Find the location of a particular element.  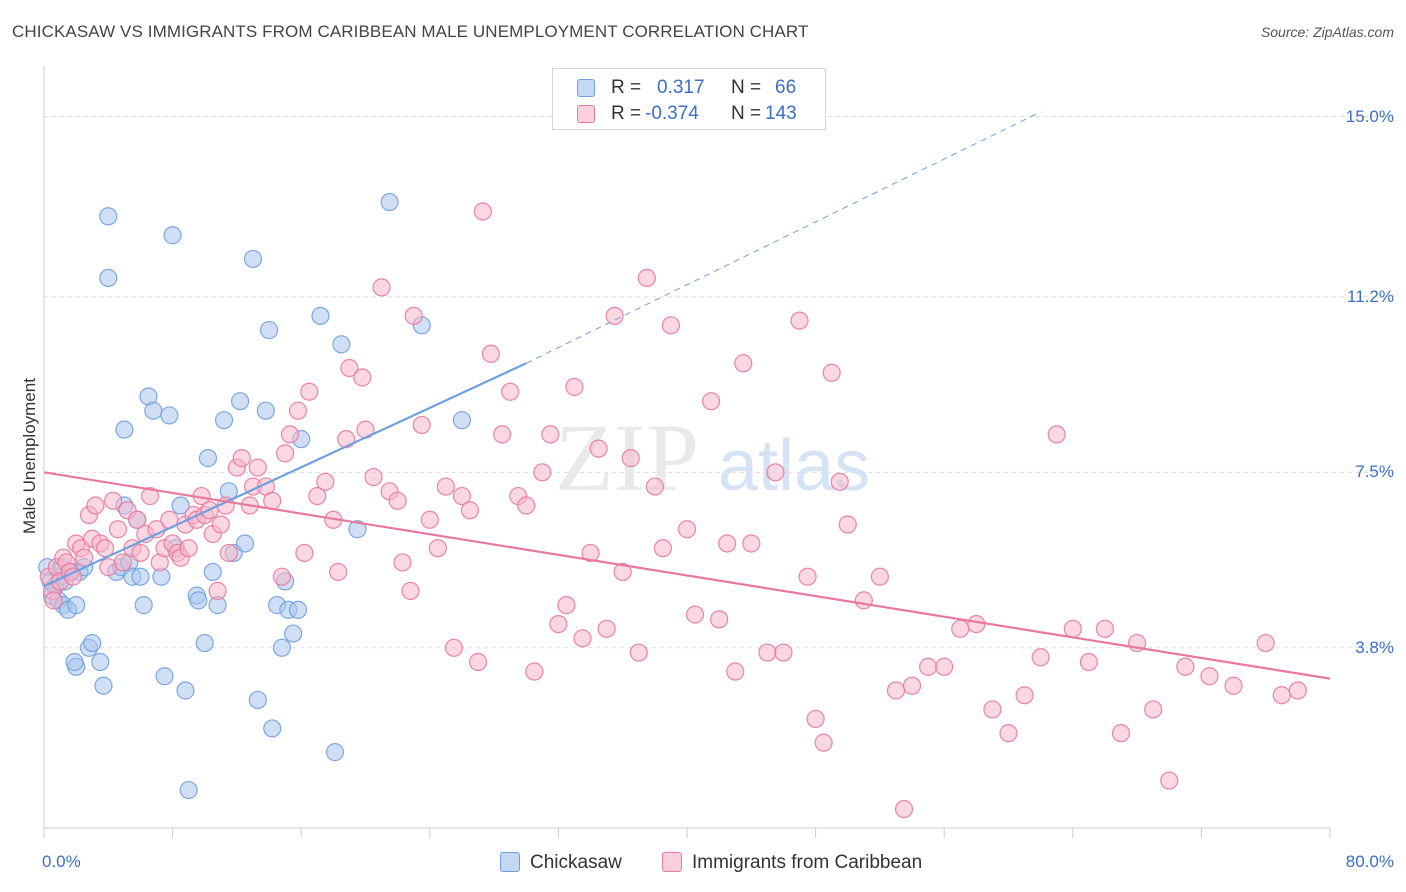

bottom-legend-chickasaw: Chickasaw is located at coordinates (561, 863).